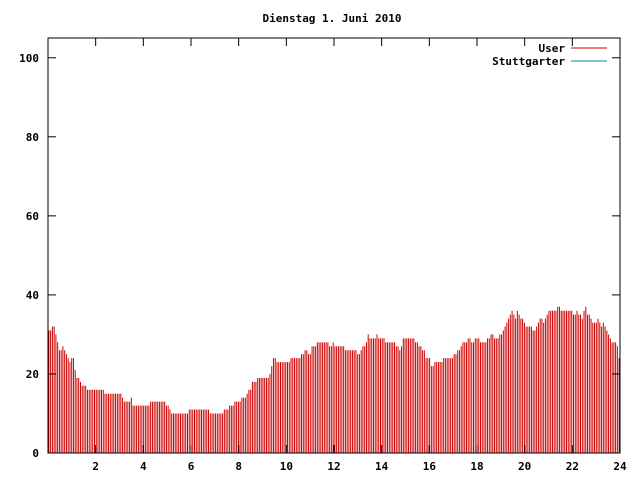  Describe the element at coordinates (620, 466) in the screenshot. I see `x-tick-label: 24` at that location.